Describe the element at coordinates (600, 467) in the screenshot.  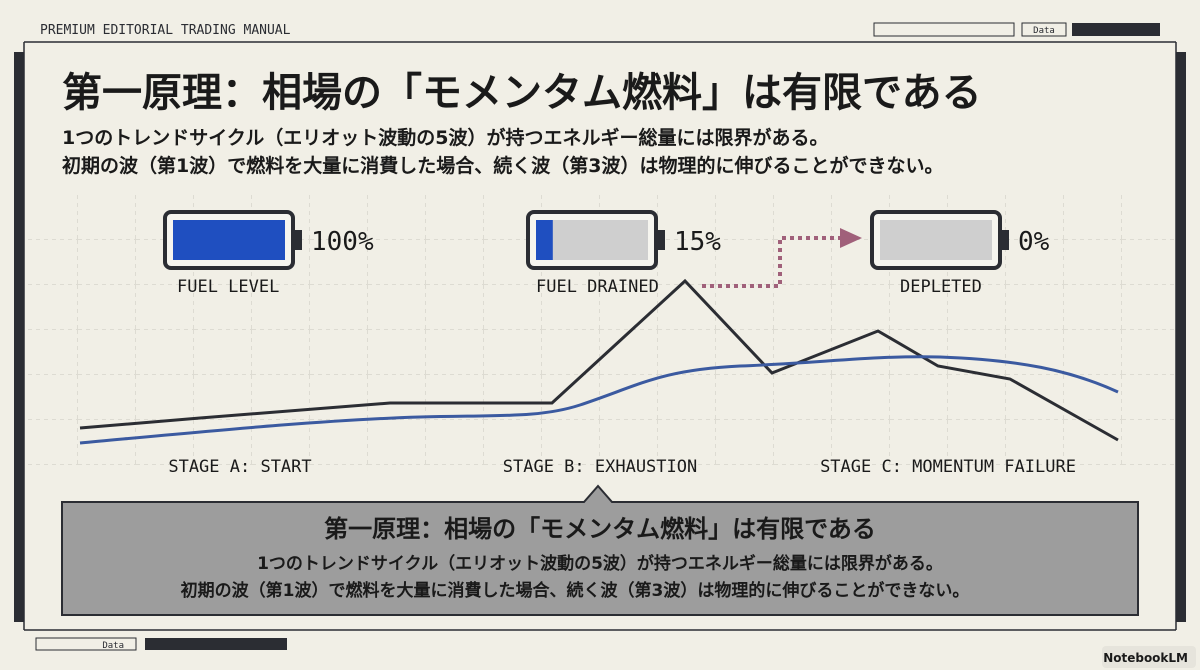
I see `stage-label: STAGE B: EXHAUSTION` at that location.